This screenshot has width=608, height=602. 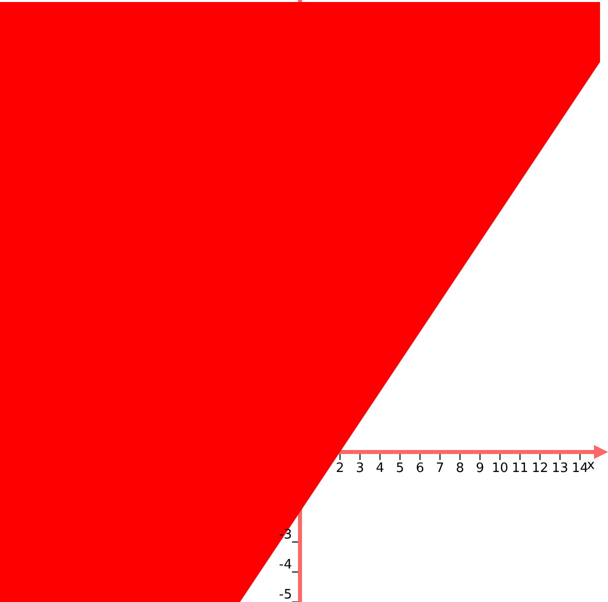 What do you see at coordinates (360, 468) in the screenshot?
I see `x-tick-label: 3` at bounding box center [360, 468].